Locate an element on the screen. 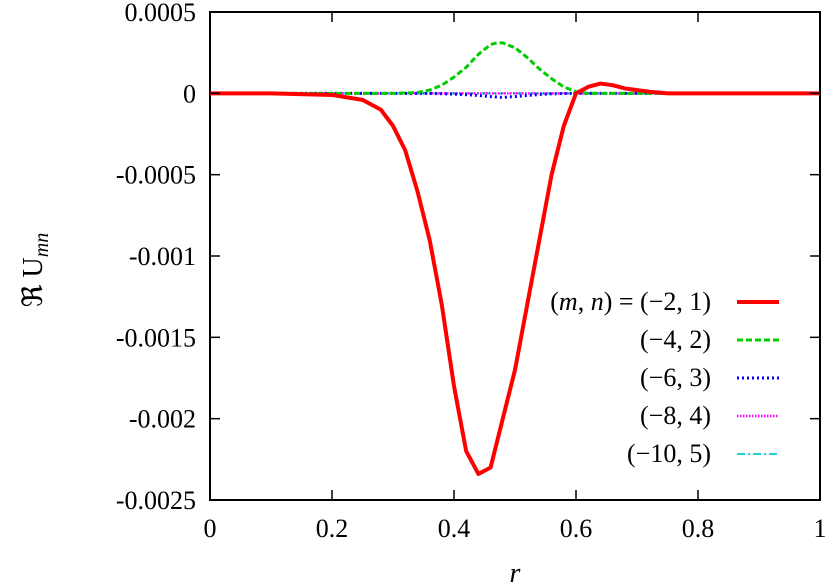 The height and width of the screenshot is (585, 831). y-tick-label: -0.001 is located at coordinates (162, 256).